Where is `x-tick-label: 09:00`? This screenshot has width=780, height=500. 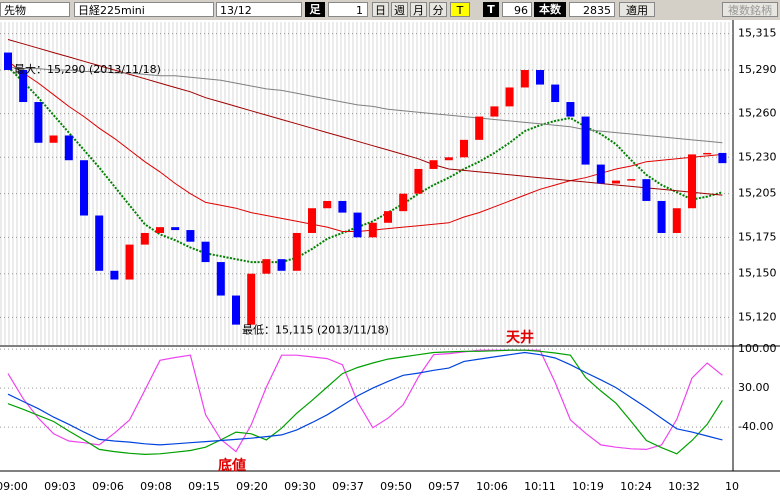 x-tick-label: 09:00 is located at coordinates (14, 486).